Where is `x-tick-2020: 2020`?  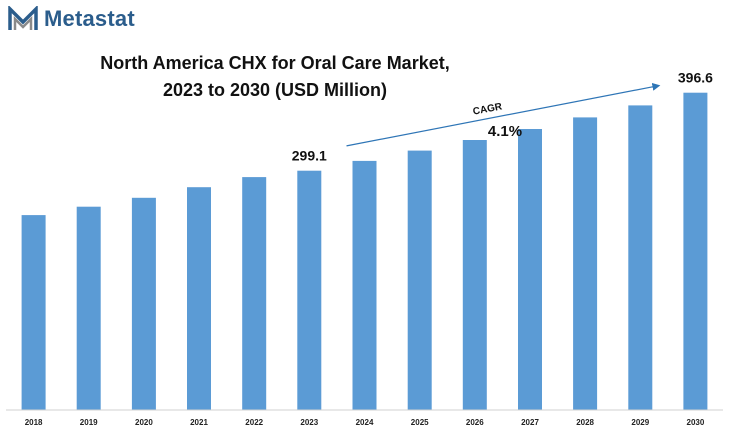 x-tick-2020: 2020 is located at coordinates (144, 422).